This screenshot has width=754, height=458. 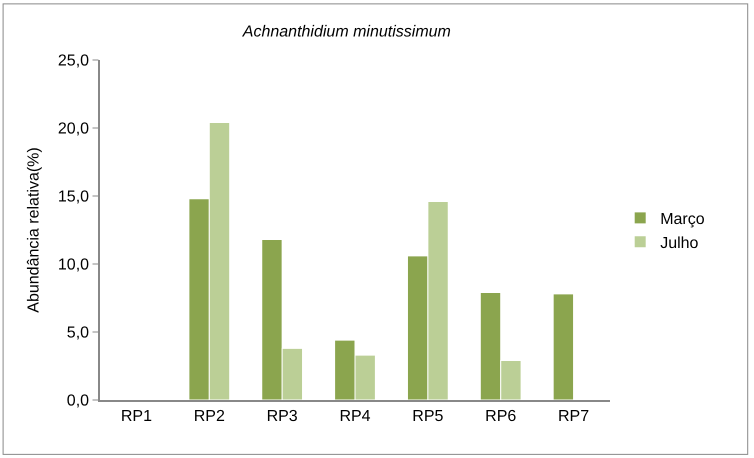 I want to click on x-tick-label: RP6, so click(x=500, y=417).